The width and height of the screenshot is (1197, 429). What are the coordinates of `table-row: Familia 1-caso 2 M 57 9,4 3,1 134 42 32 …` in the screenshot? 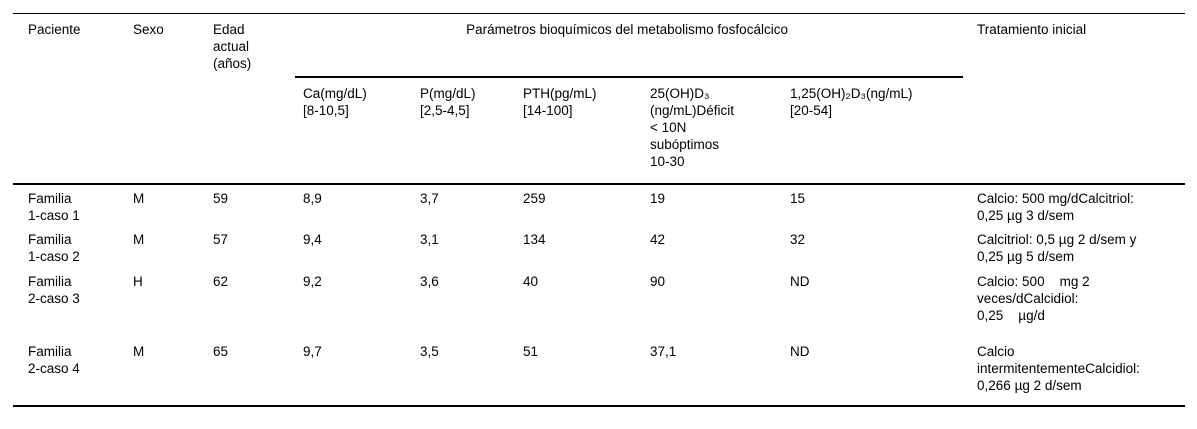 It's located at (599, 247).